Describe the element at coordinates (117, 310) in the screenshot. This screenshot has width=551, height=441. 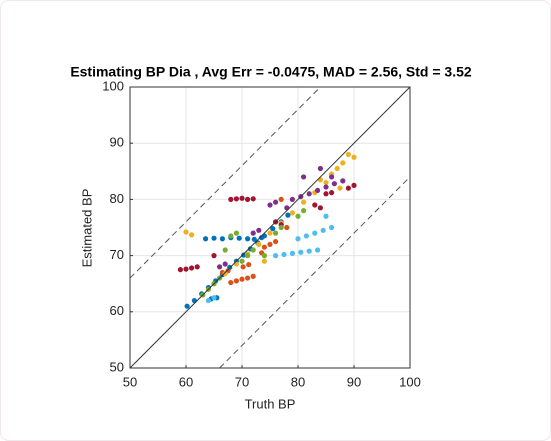
I see `y-tick-label: 60` at that location.